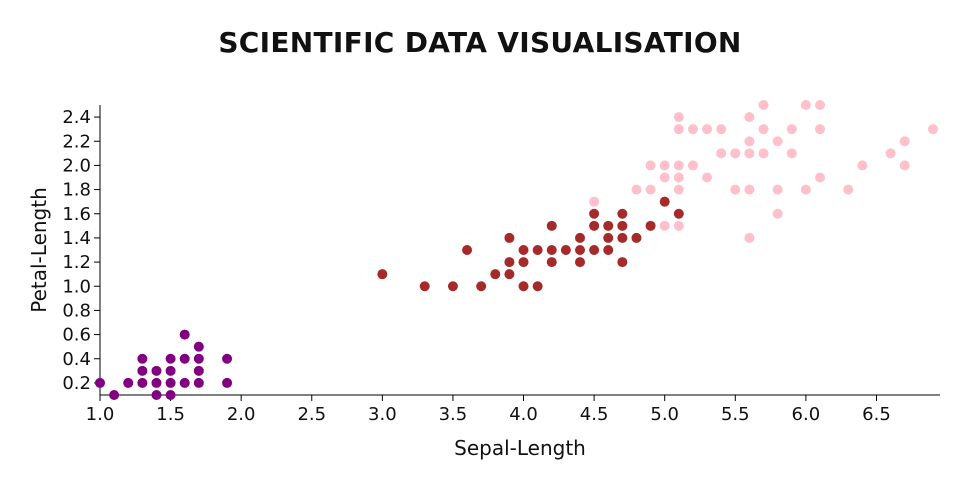 This screenshot has width=960, height=500. I want to click on x-tick-label: 5.0, so click(664, 414).